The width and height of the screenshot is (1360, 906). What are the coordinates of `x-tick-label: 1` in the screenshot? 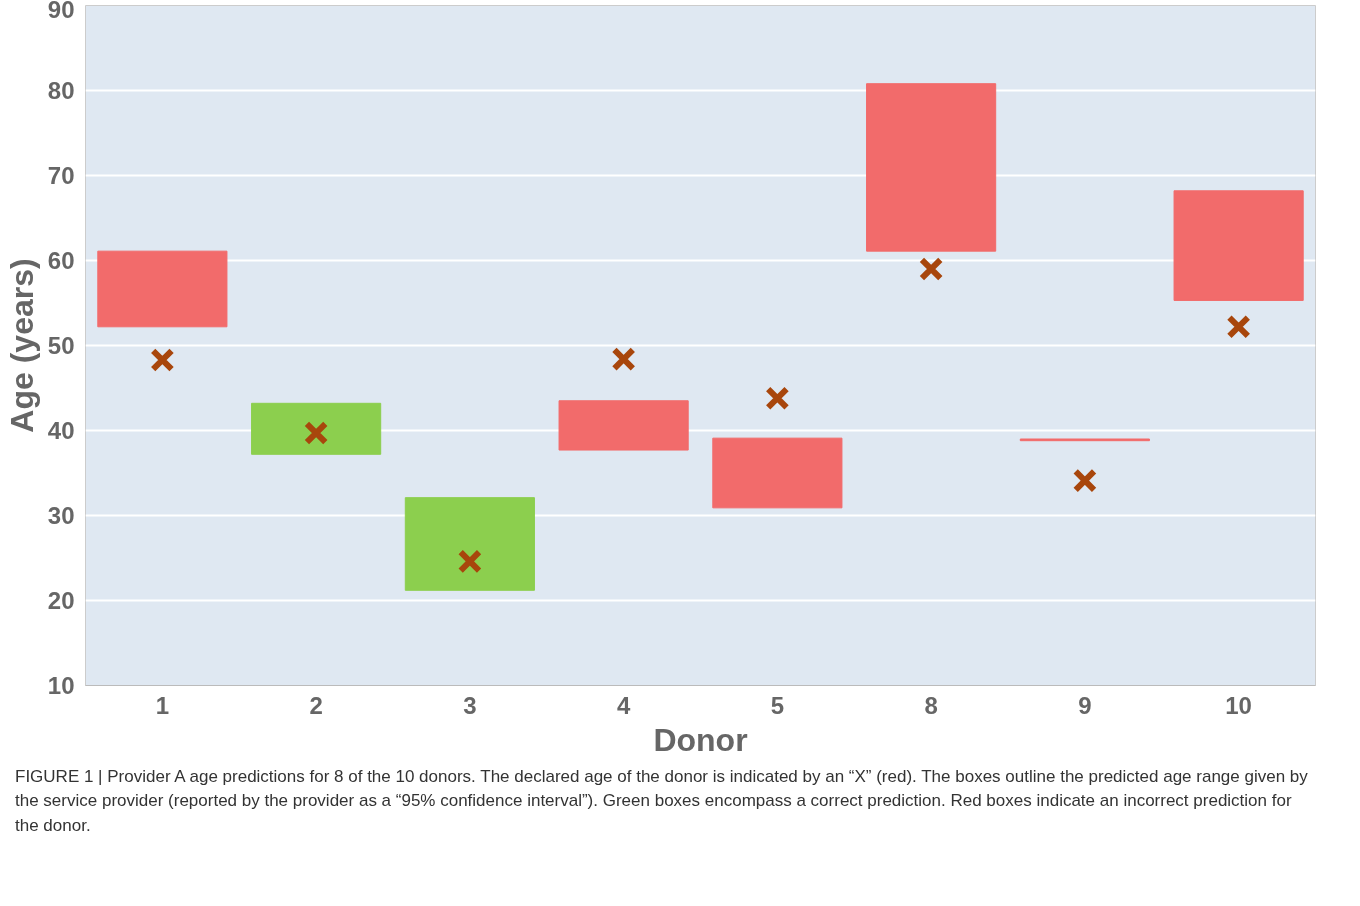 It's located at (162, 705).